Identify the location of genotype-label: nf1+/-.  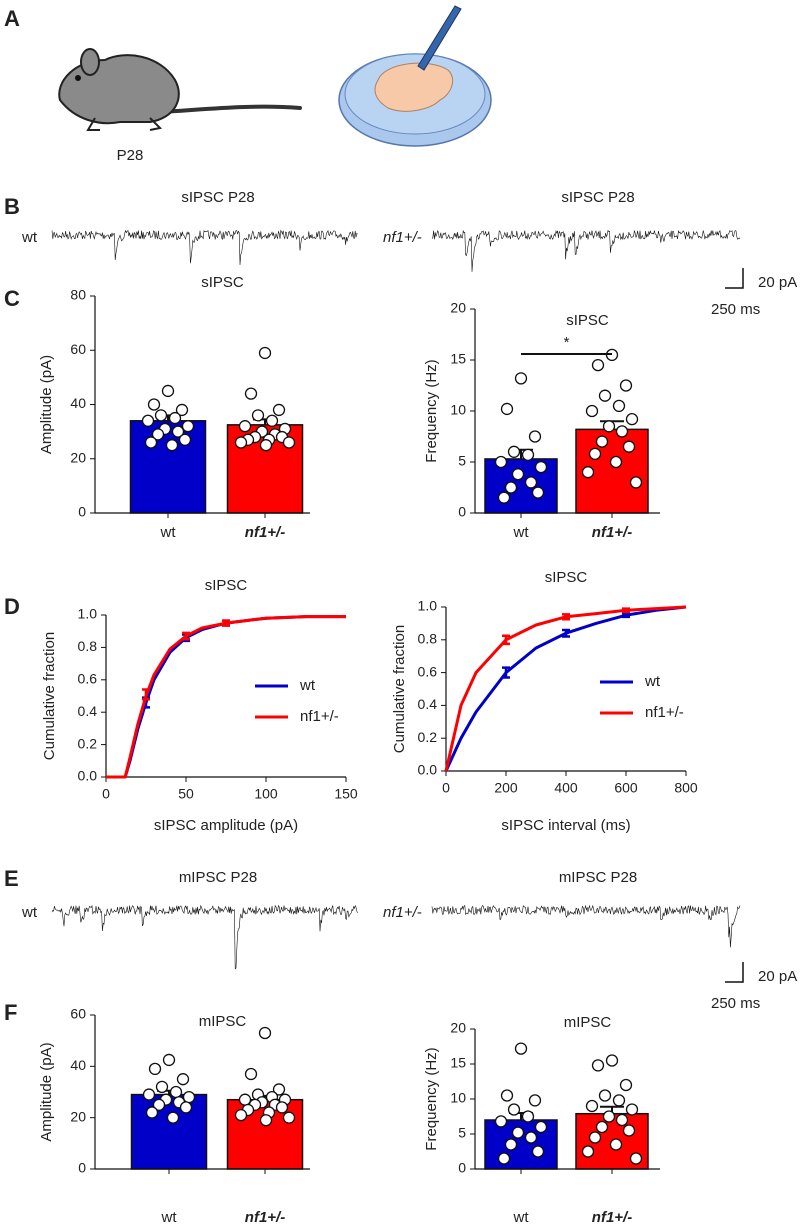
(402, 237).